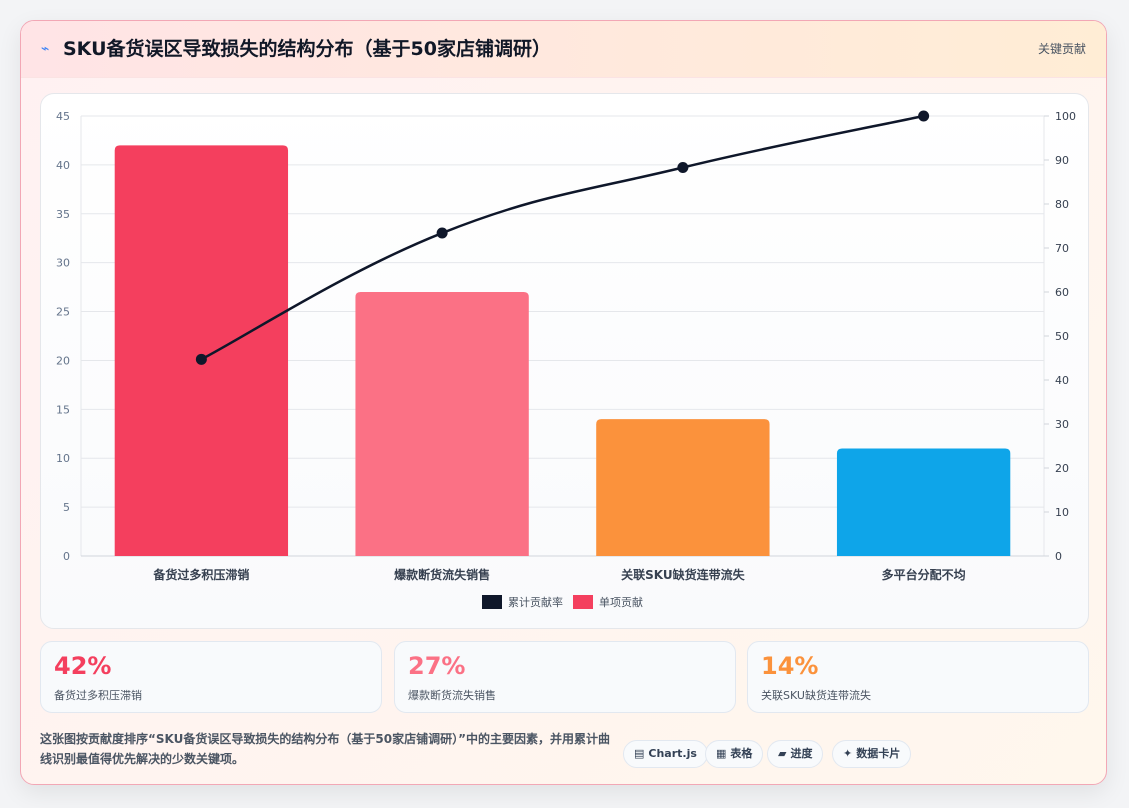  I want to click on y-right-tick-label: 90, so click(1062, 160).